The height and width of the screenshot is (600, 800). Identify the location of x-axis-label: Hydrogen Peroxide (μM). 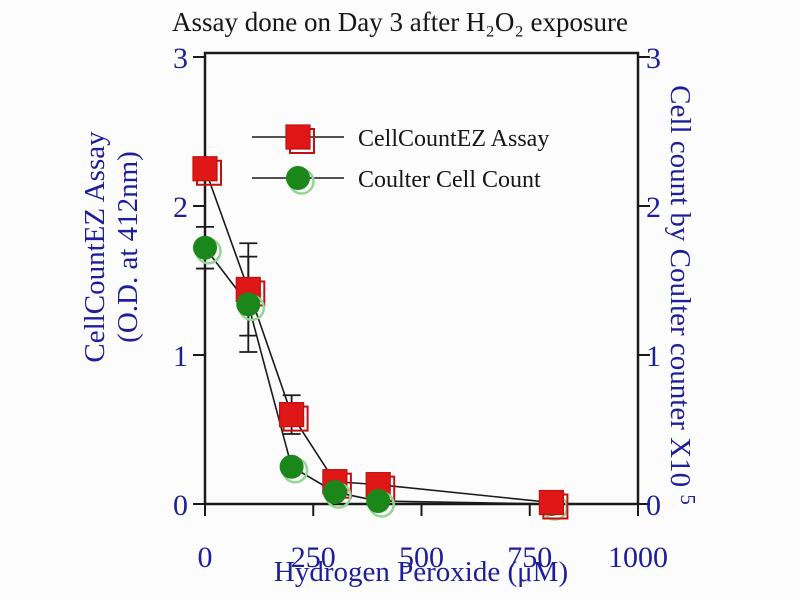
(421, 572).